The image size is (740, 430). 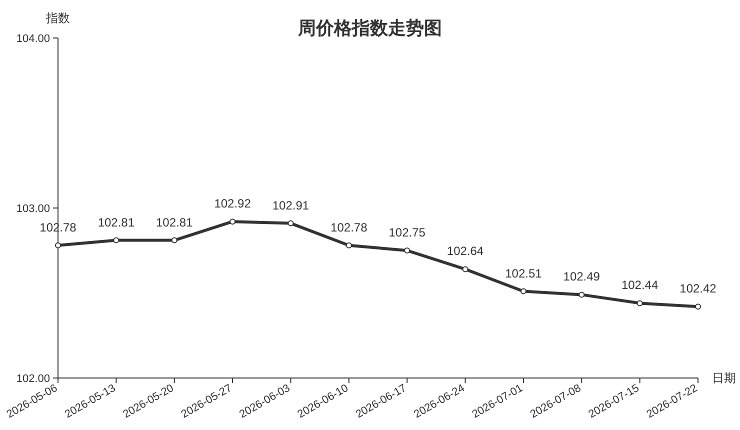 I want to click on data-label: 102.51, so click(x=523, y=273).